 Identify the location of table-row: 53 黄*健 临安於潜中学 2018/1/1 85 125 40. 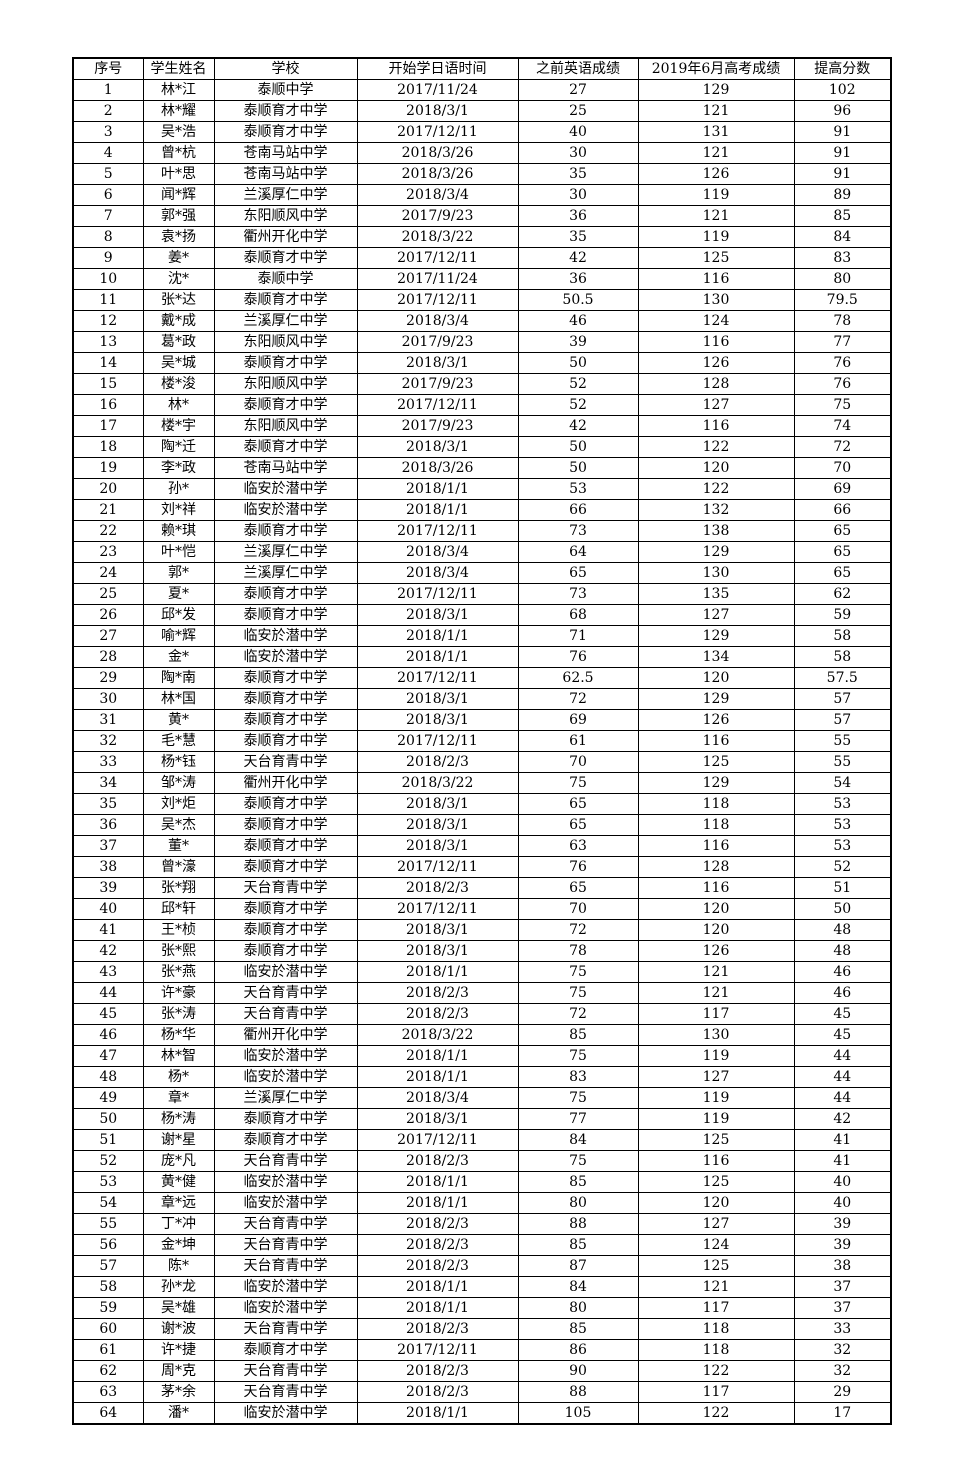
(482, 1182).